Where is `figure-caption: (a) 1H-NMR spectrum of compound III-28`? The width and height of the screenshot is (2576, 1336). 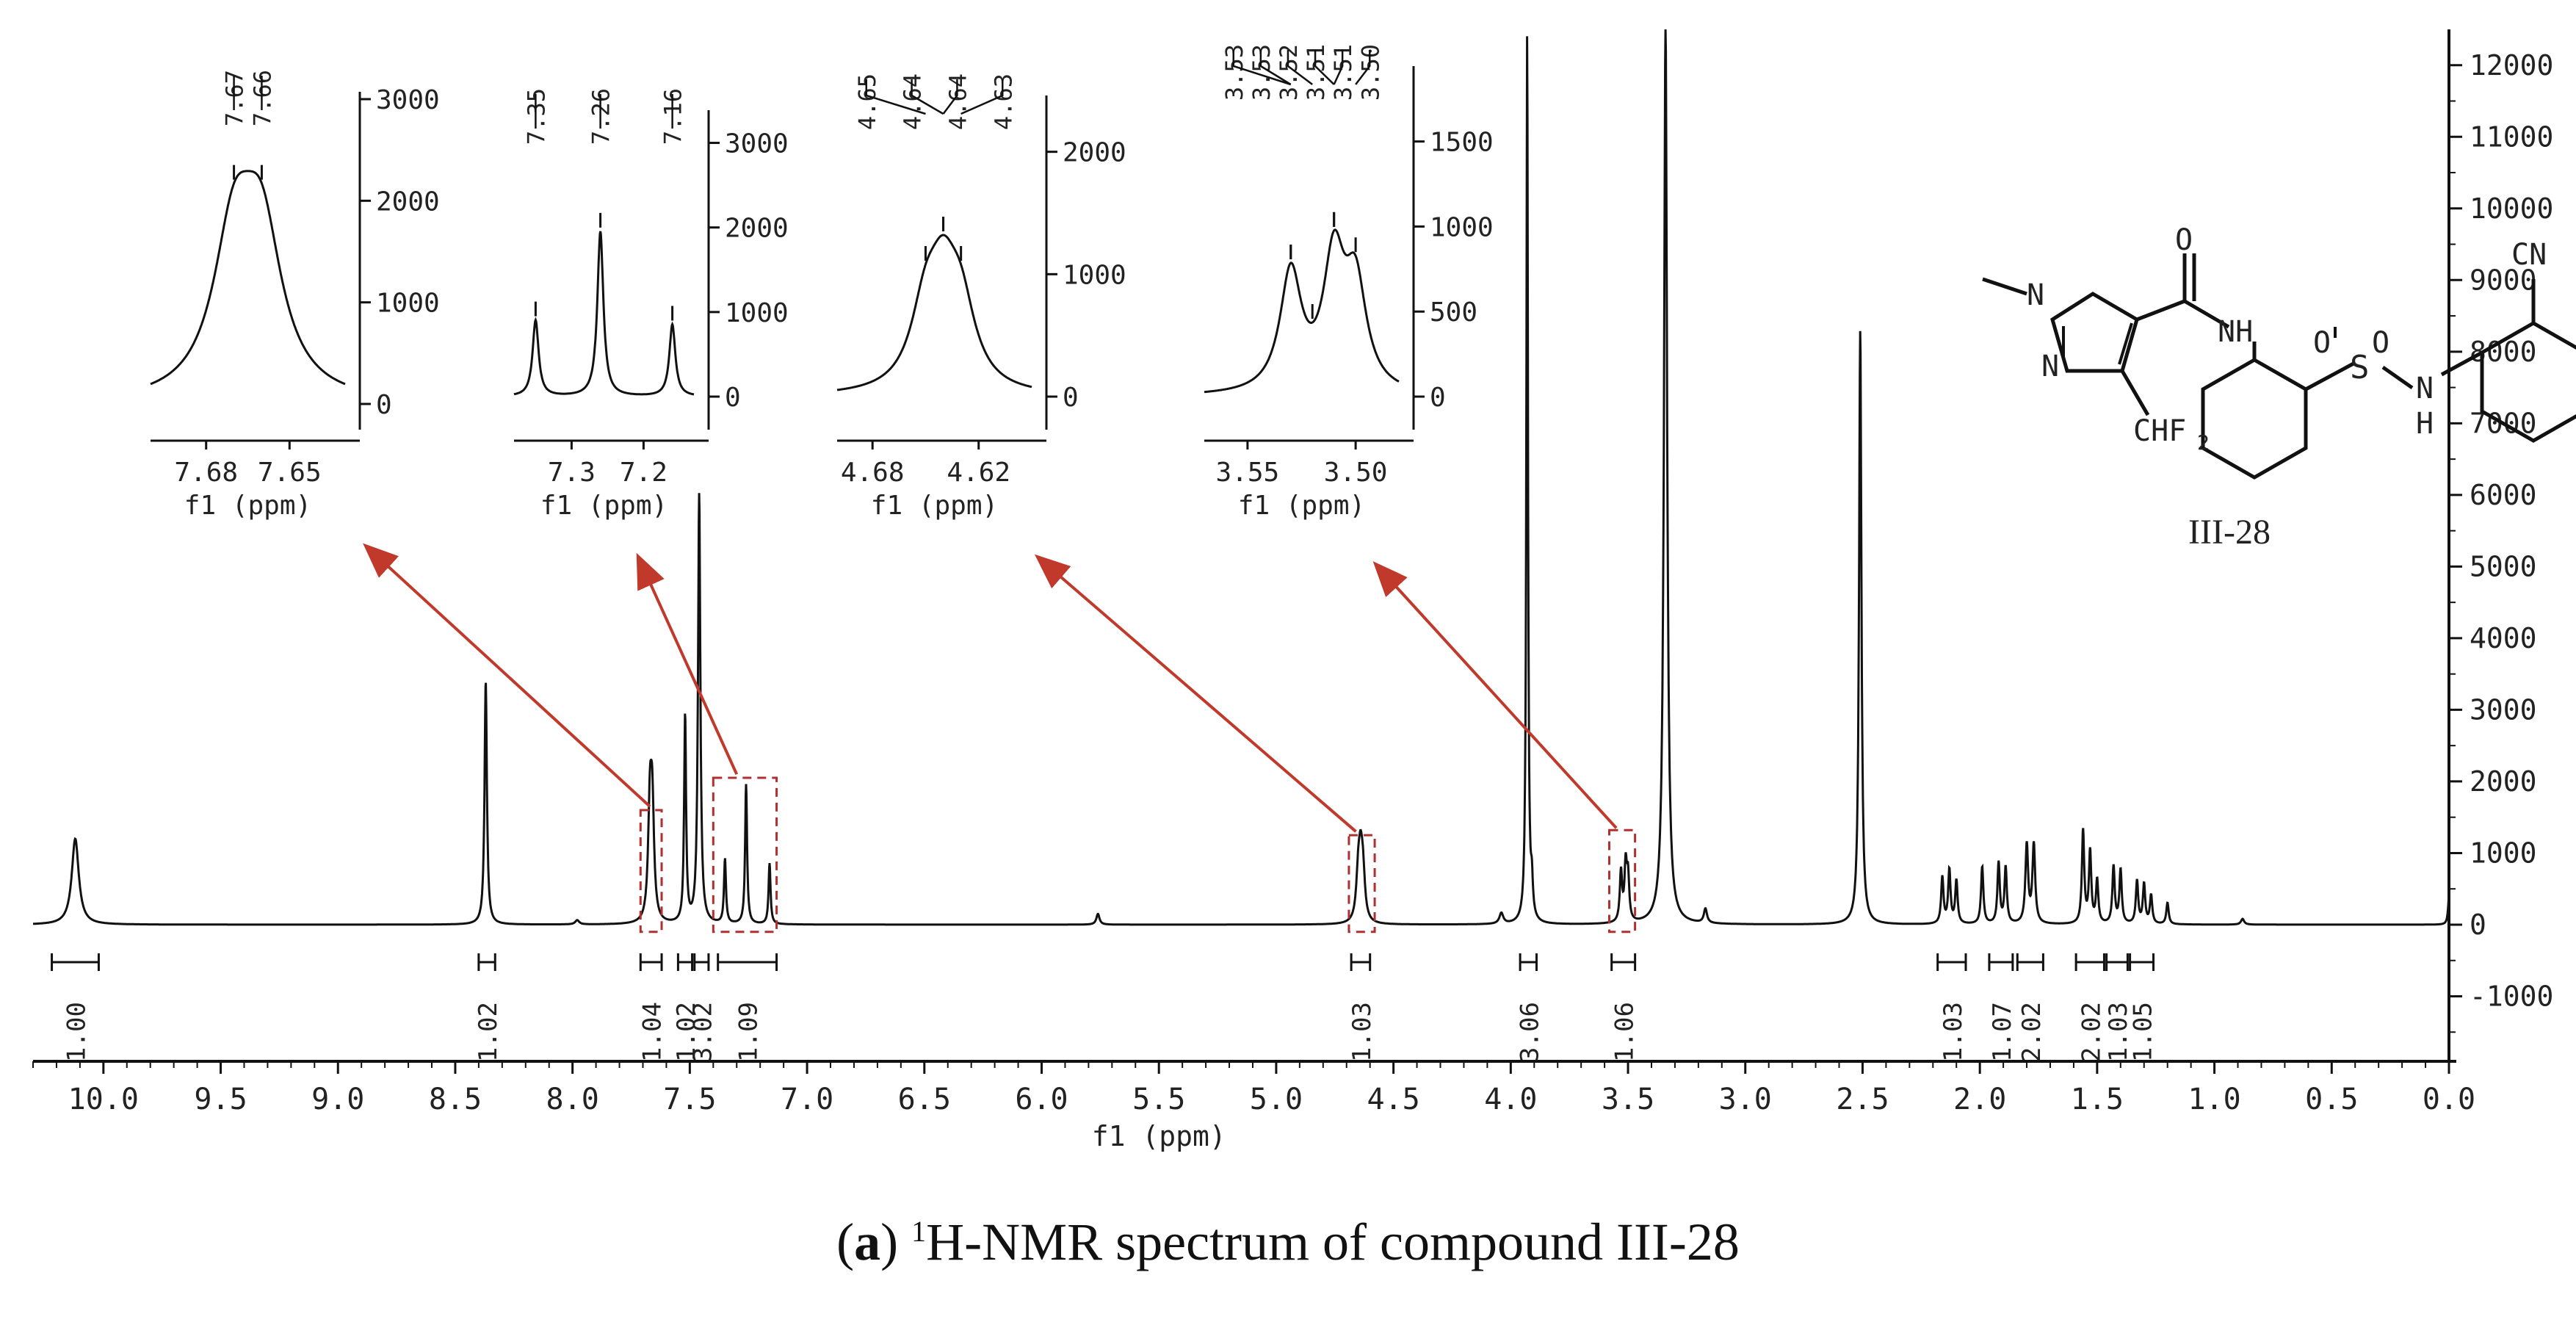 figure-caption: (a) 1H-NMR spectrum of compound III-28 is located at coordinates (1288, 1242).